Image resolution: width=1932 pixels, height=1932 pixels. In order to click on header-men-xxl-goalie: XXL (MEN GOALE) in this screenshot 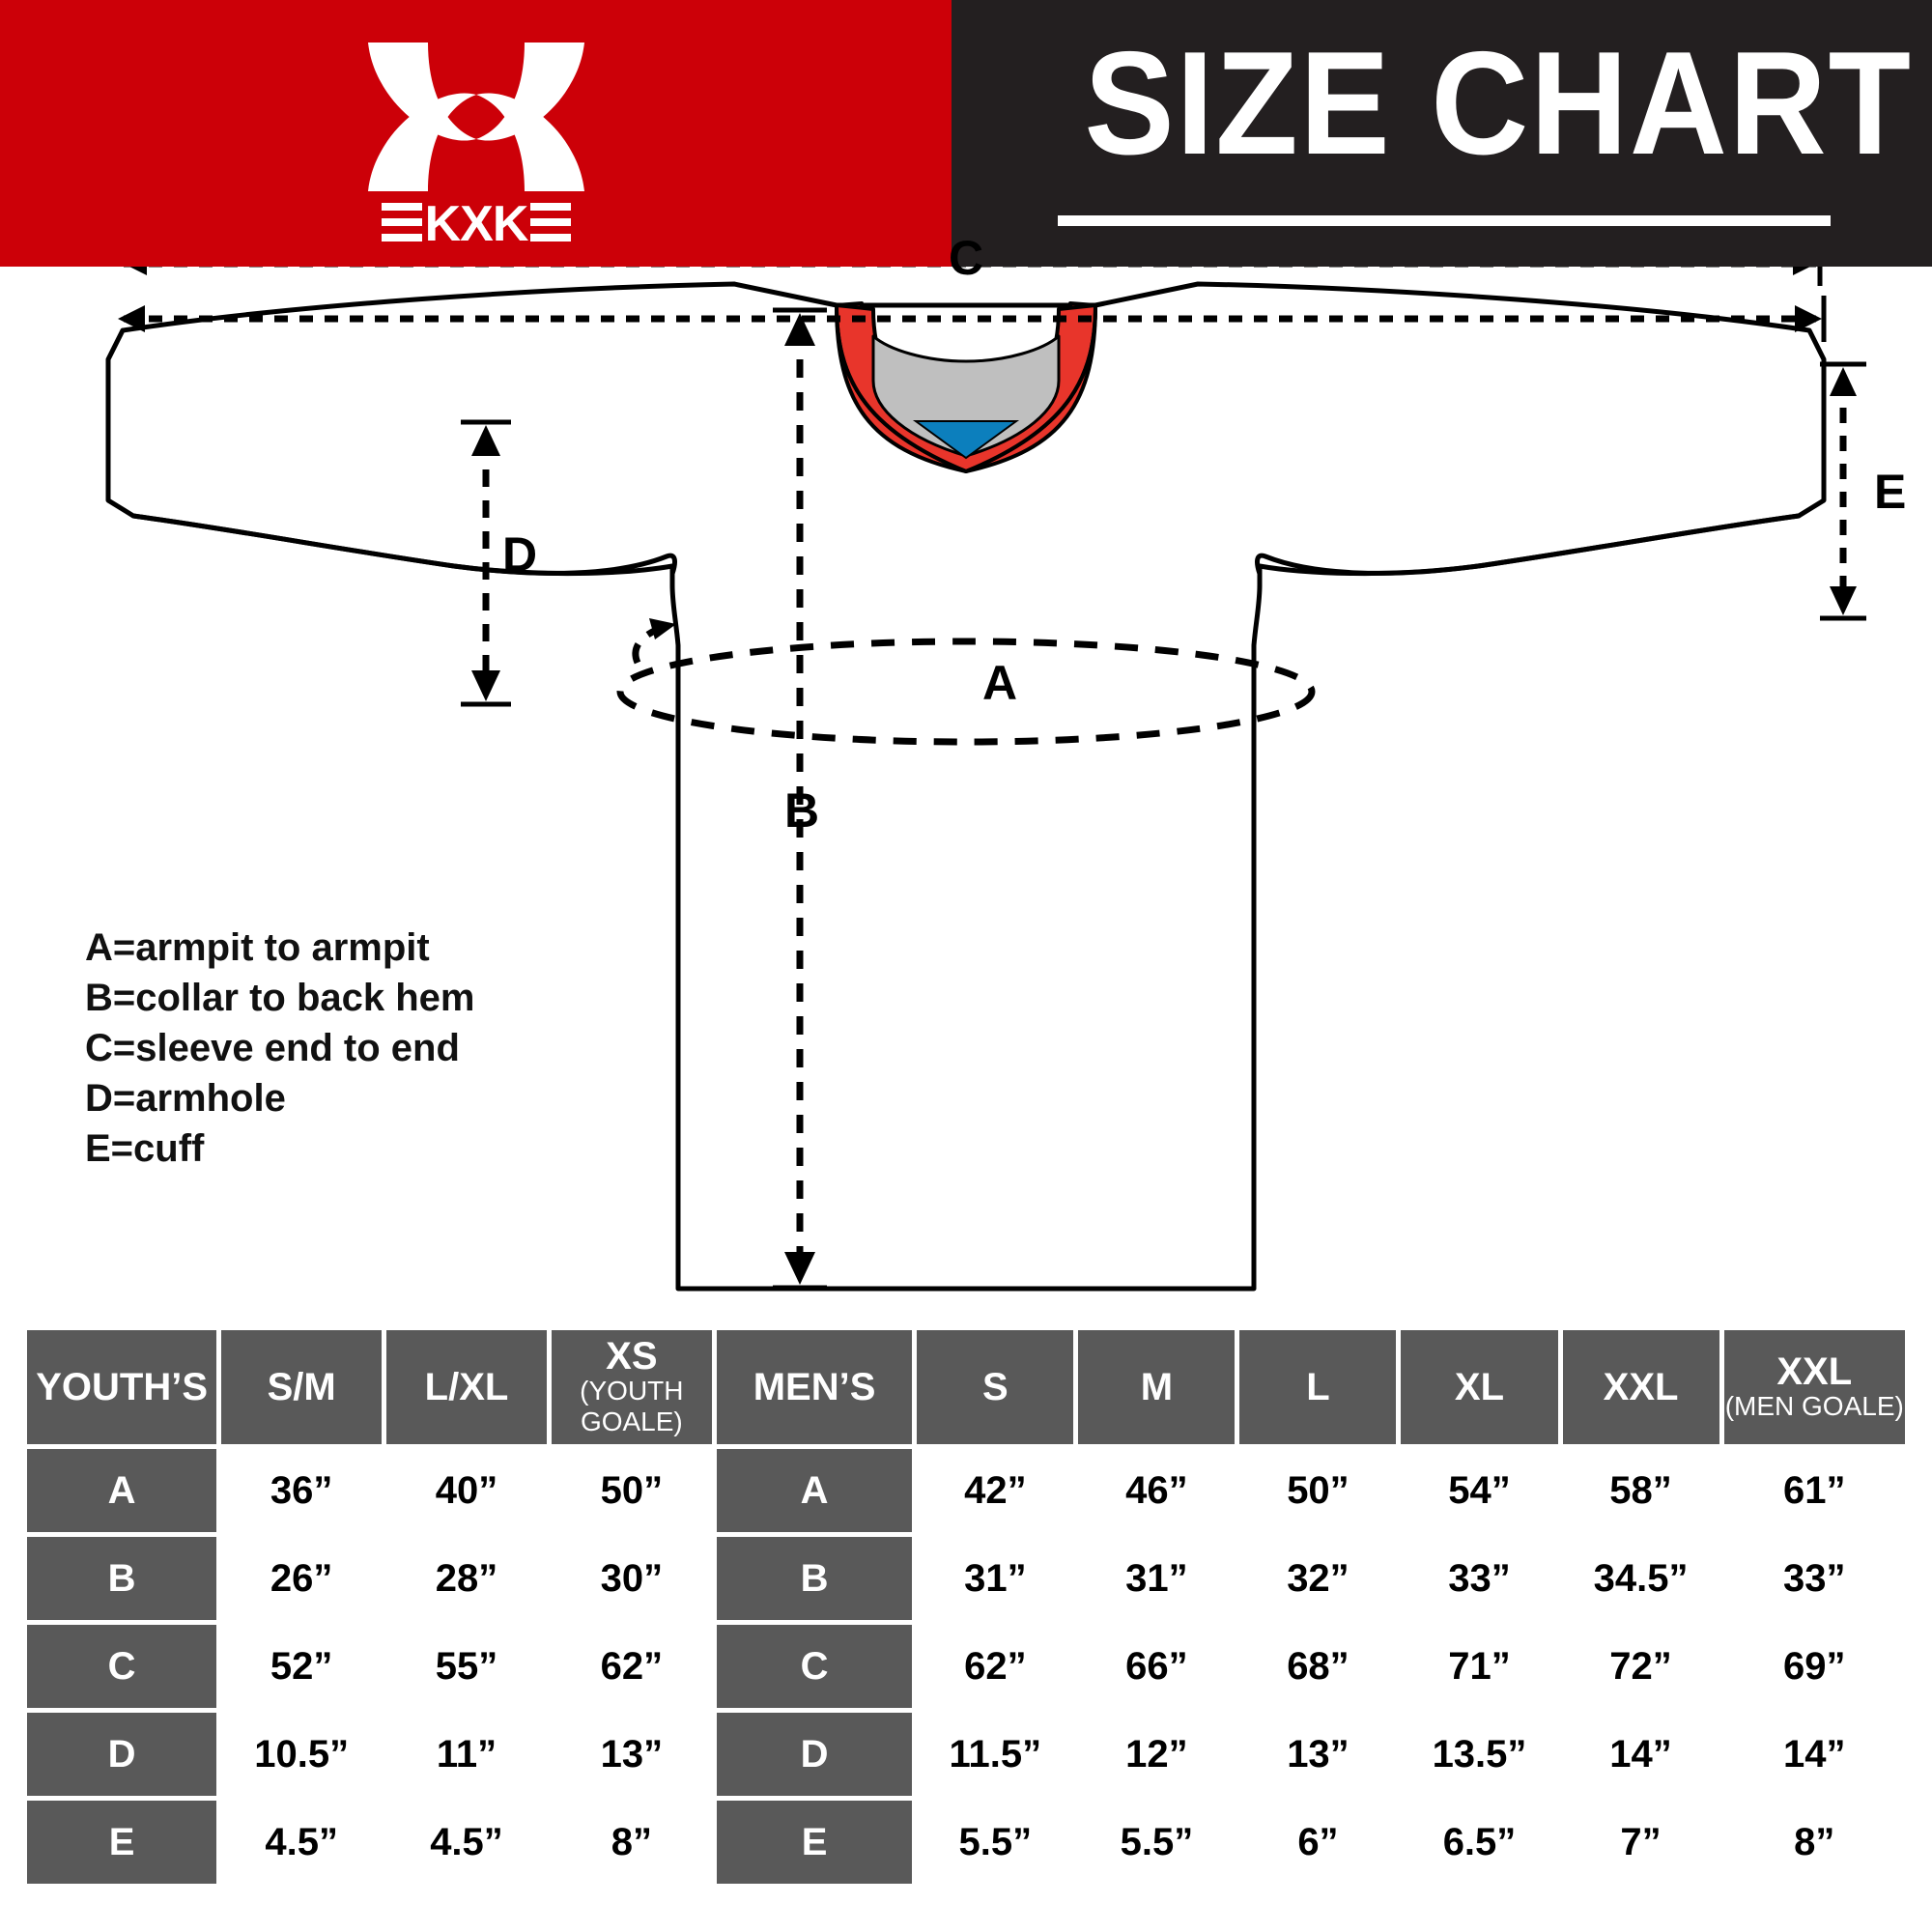, I will do `click(1814, 1387)`.